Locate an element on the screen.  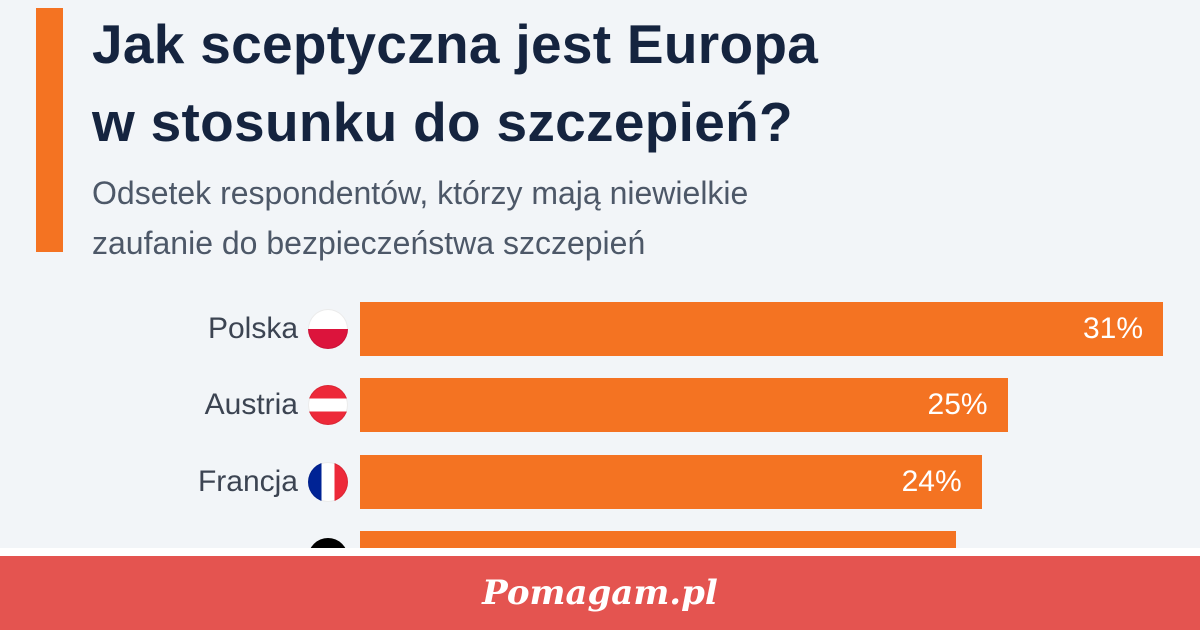
bar: 25% is located at coordinates (684, 405).